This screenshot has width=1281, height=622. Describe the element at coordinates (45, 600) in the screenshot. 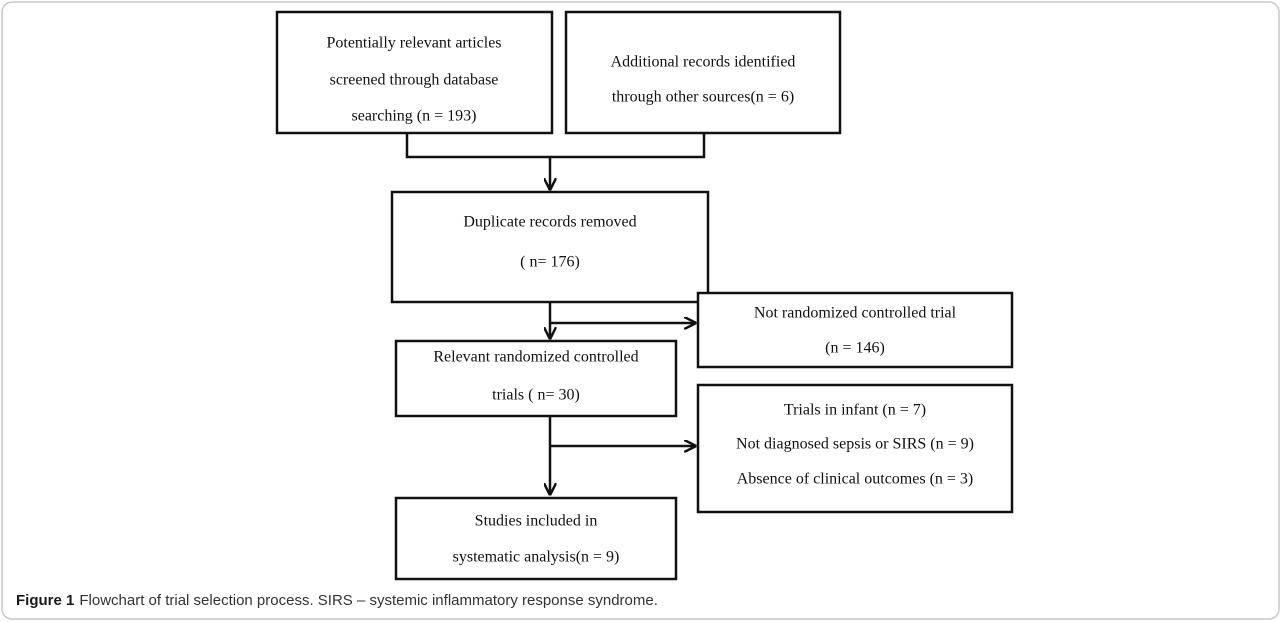

I see `caption-label: Figure 1` at that location.